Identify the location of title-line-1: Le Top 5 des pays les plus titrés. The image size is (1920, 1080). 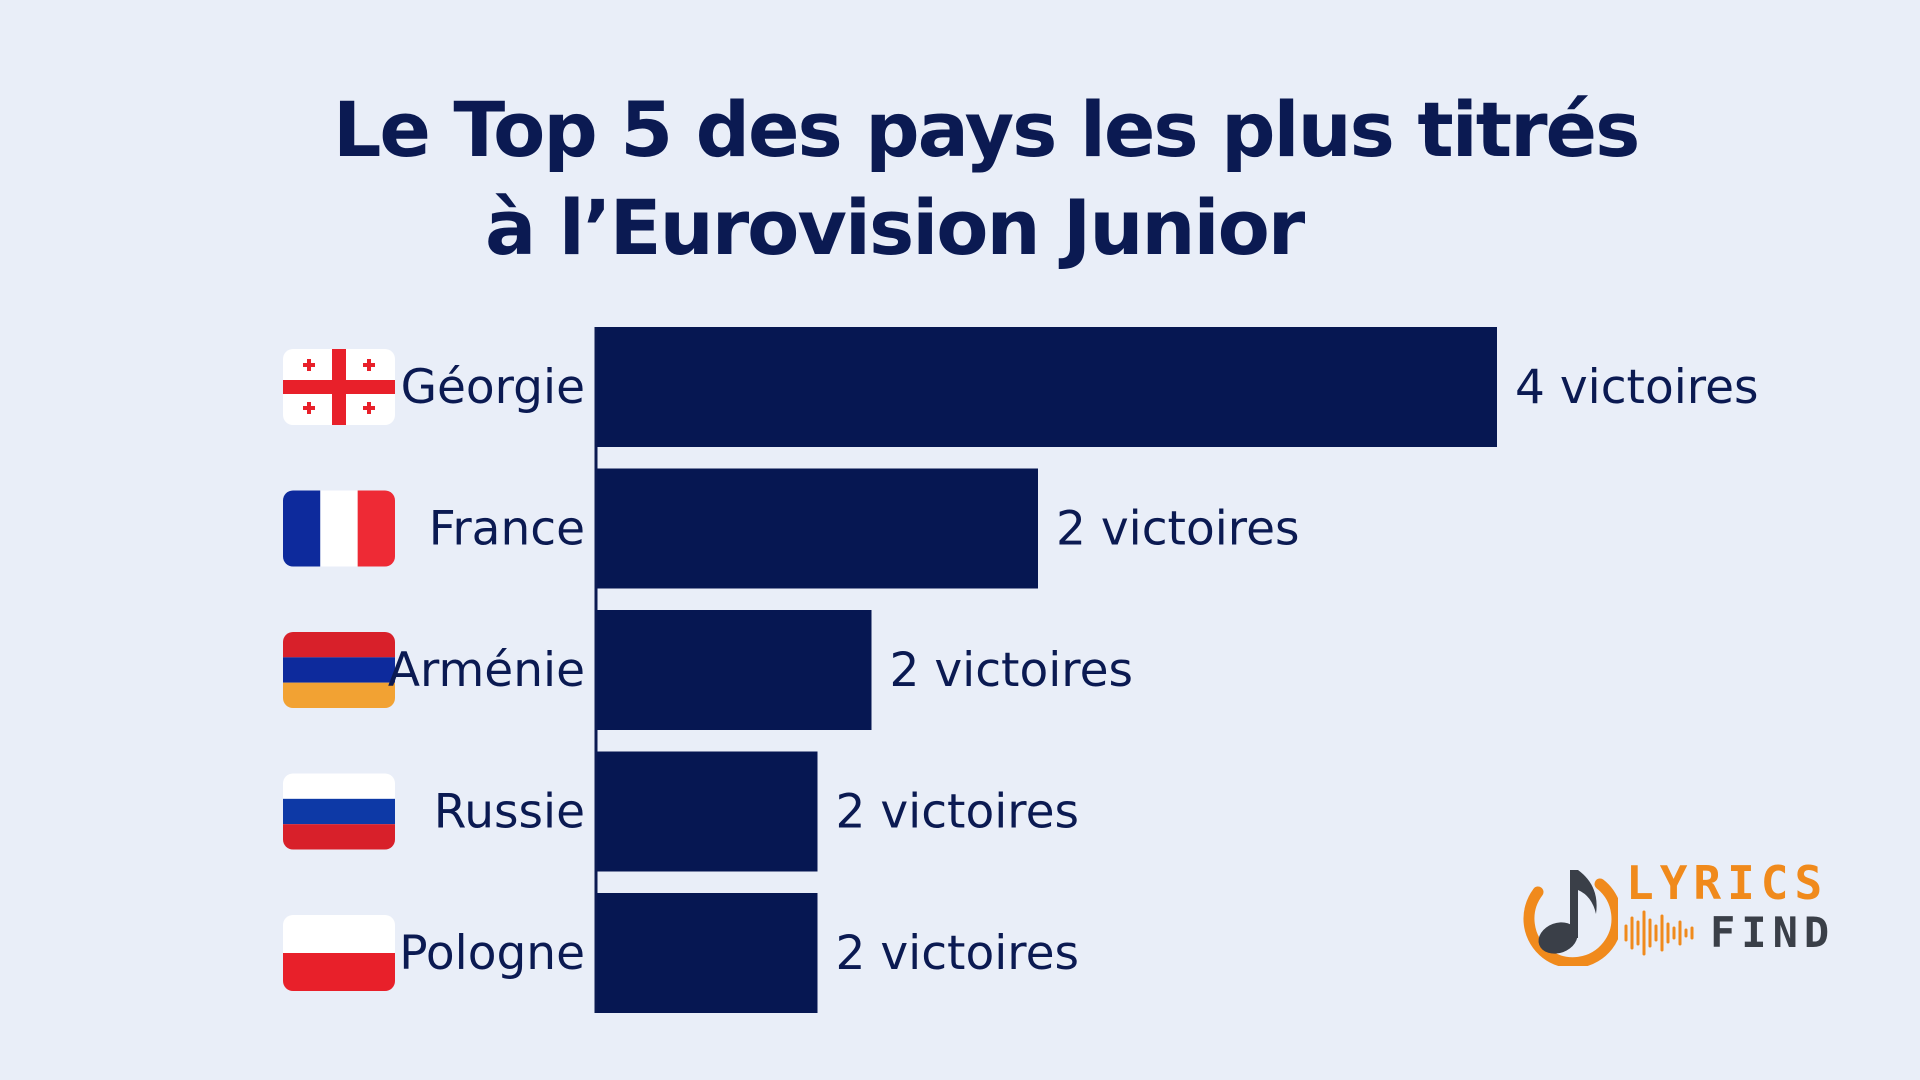
(986, 129).